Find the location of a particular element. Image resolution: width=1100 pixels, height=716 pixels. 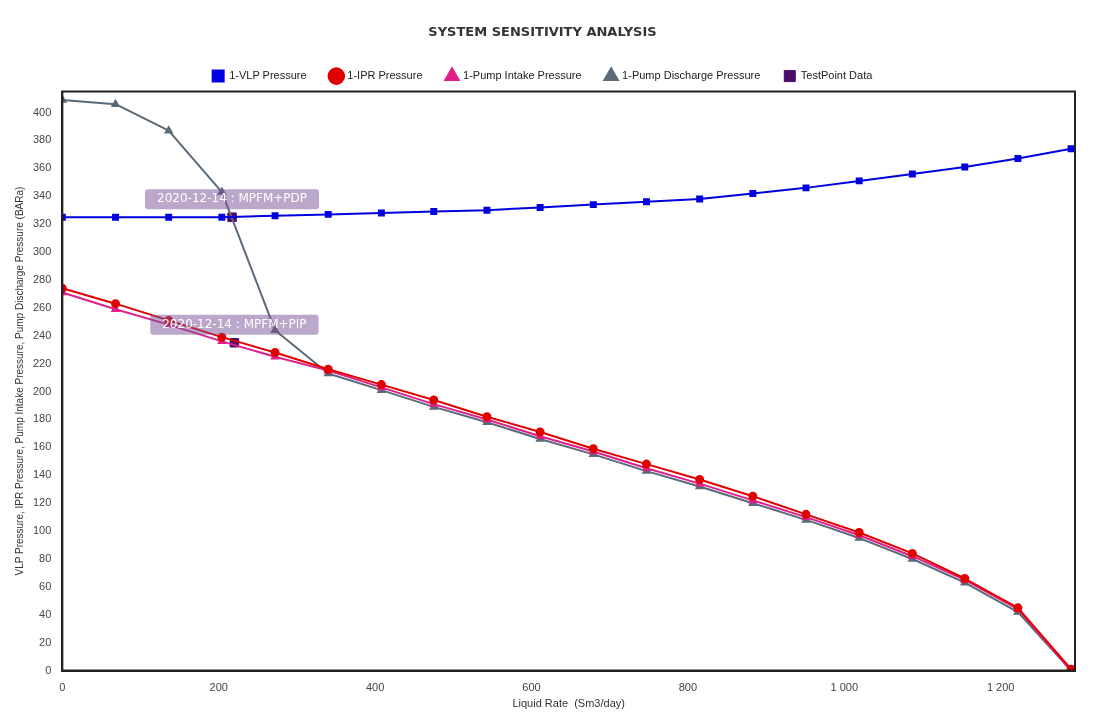

y-tick-label: 100 is located at coordinates (42, 530).